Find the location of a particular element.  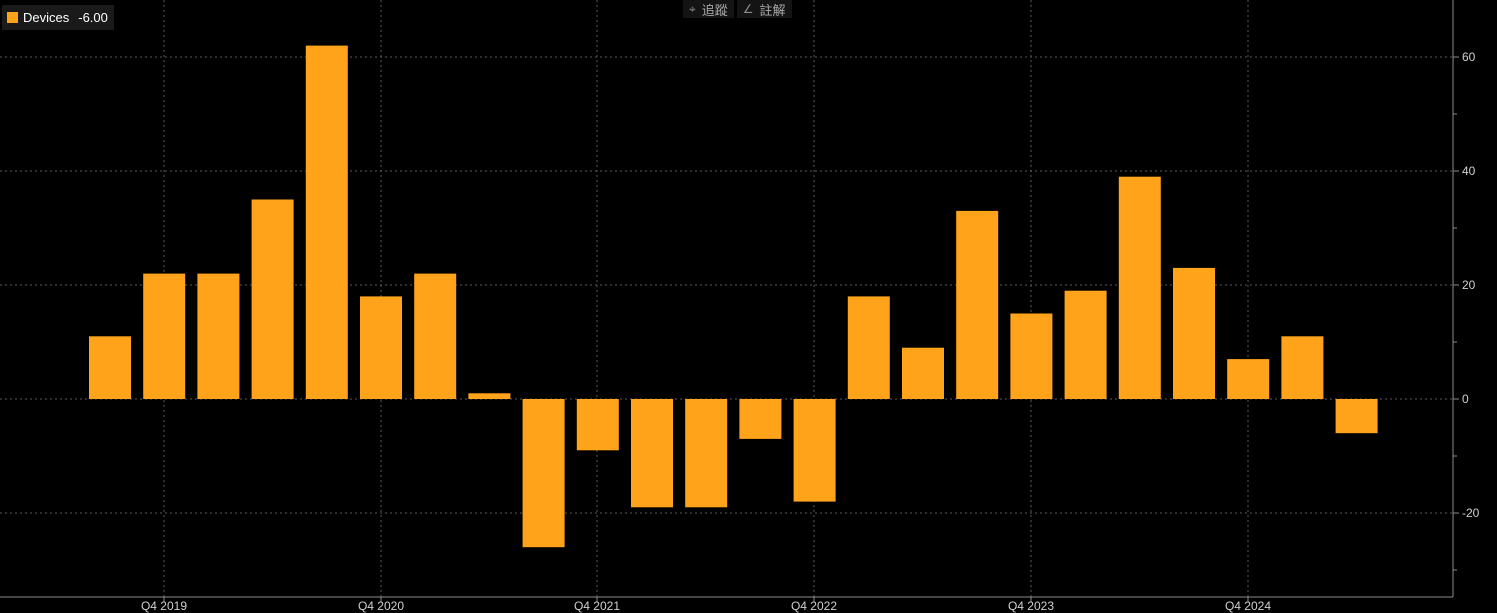

legend-swatch is located at coordinates (12, 17).